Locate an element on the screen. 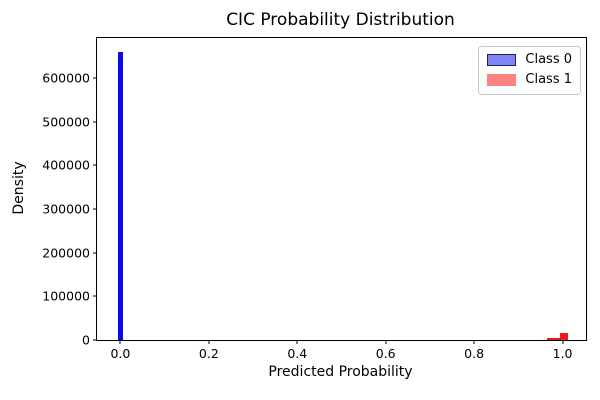 This screenshot has width=600, height=400. class0-swatch is located at coordinates (502, 60).